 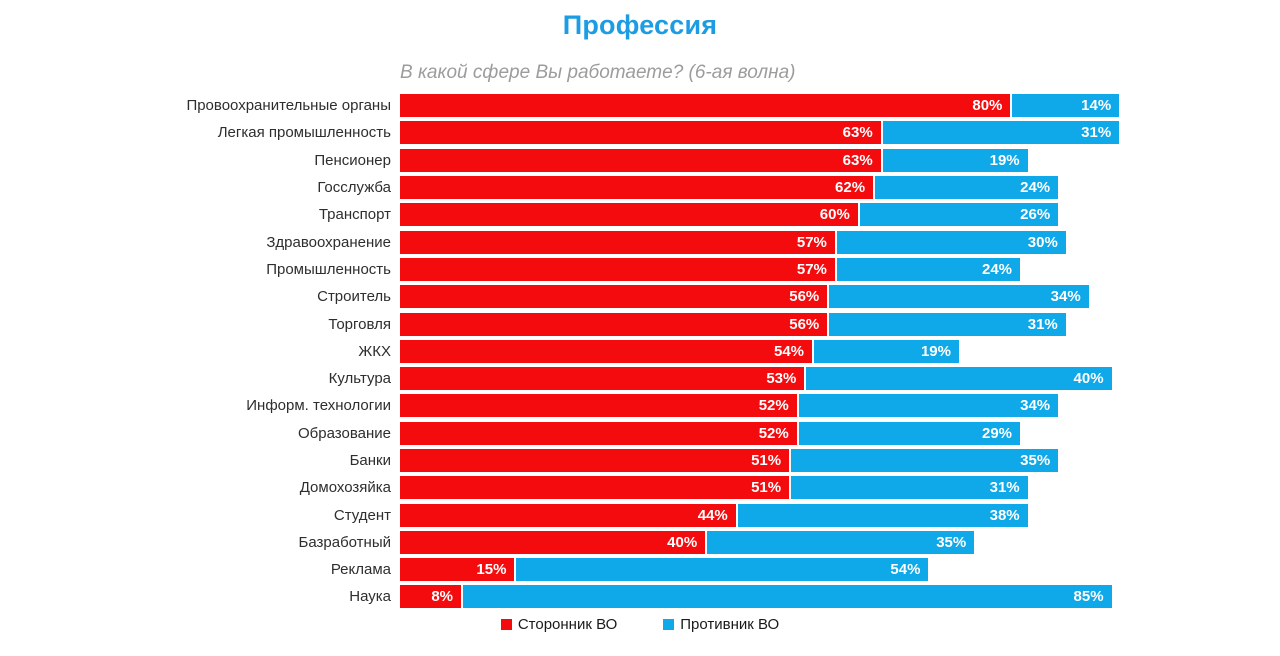 What do you see at coordinates (491, 570) in the screenshot?
I see `supporter-value: 15%` at bounding box center [491, 570].